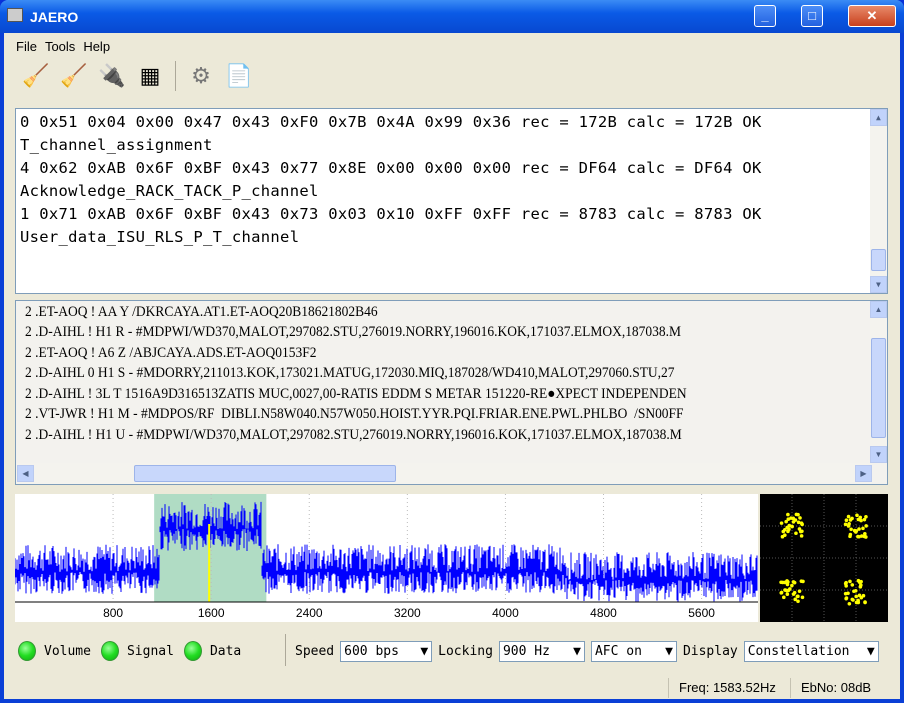 This screenshot has height=703, width=904. Describe the element at coordinates (505, 613) in the screenshot. I see `x-tick-label: 4000` at that location.